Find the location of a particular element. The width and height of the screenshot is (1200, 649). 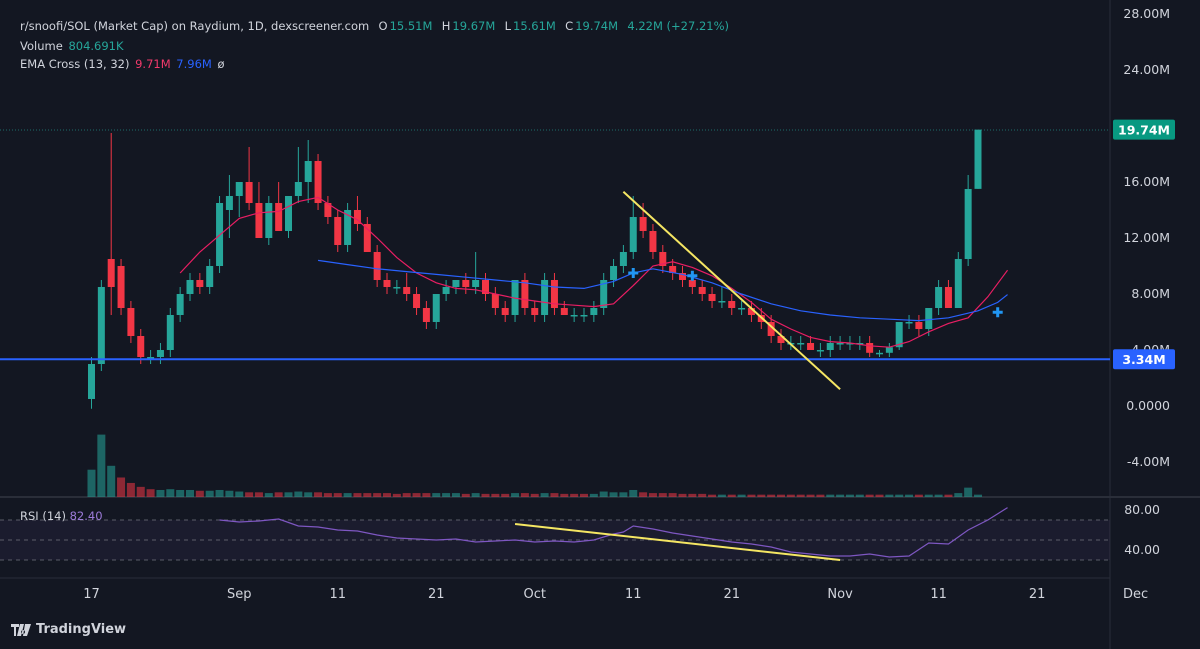

time-tick-label: 11 is located at coordinates (633, 594).